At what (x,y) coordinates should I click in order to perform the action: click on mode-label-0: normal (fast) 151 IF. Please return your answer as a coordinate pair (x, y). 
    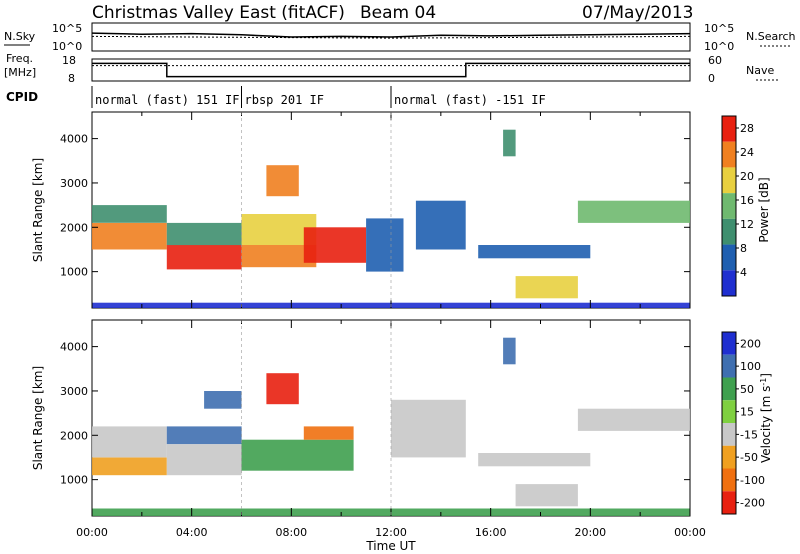
    Looking at the image, I should click on (167, 100).